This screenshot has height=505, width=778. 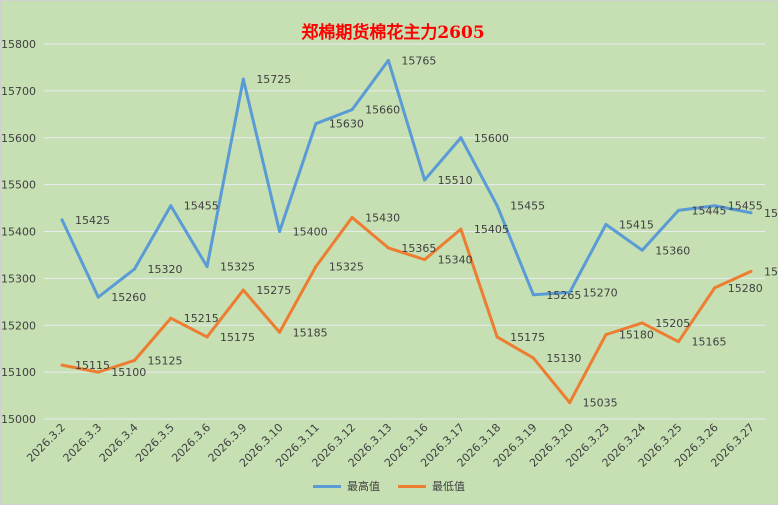 What do you see at coordinates (346, 486) in the screenshot?
I see `legend-item-high: 最高值` at bounding box center [346, 486].